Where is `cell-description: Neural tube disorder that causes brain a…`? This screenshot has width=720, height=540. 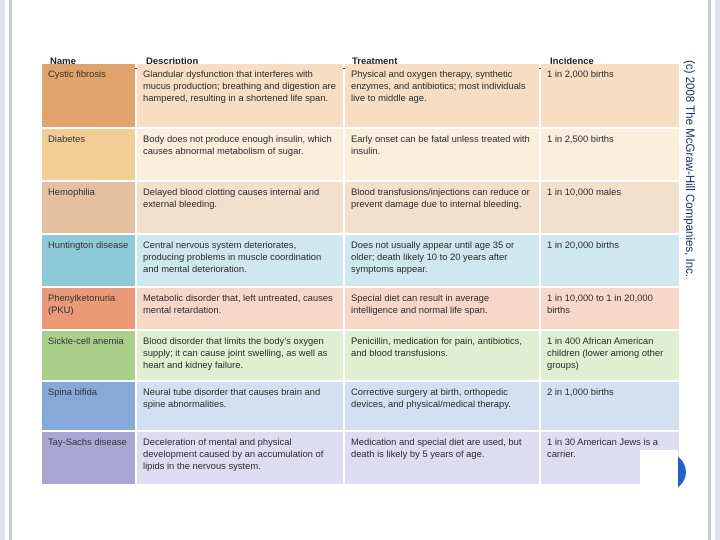
cell-description: Neural tube disorder that causes brain a… is located at coordinates (240, 406).